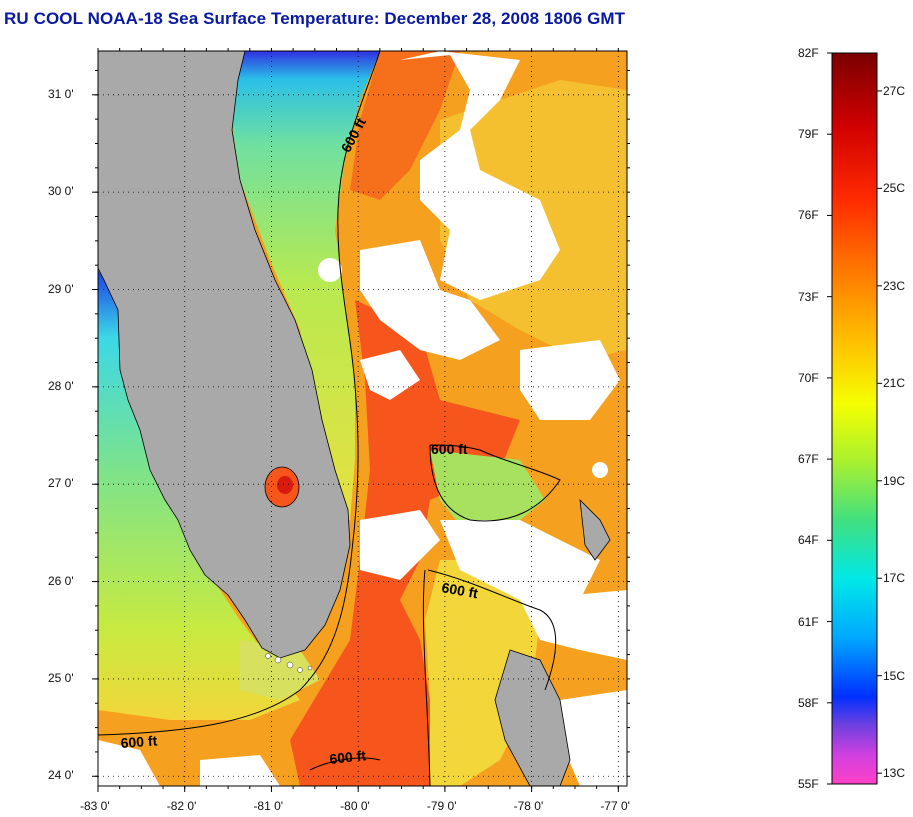  What do you see at coordinates (808, 215) in the screenshot?
I see `colorbar-f-label: 76F` at bounding box center [808, 215].